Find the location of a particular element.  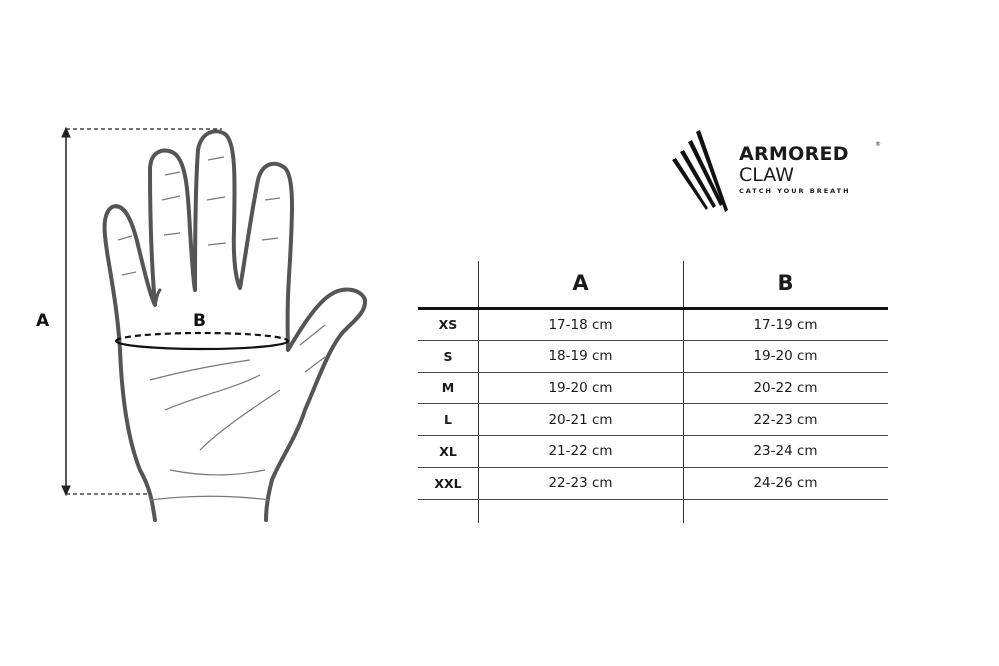

table-row: M 19-20 cm 20-22 cm is located at coordinates (653, 387).